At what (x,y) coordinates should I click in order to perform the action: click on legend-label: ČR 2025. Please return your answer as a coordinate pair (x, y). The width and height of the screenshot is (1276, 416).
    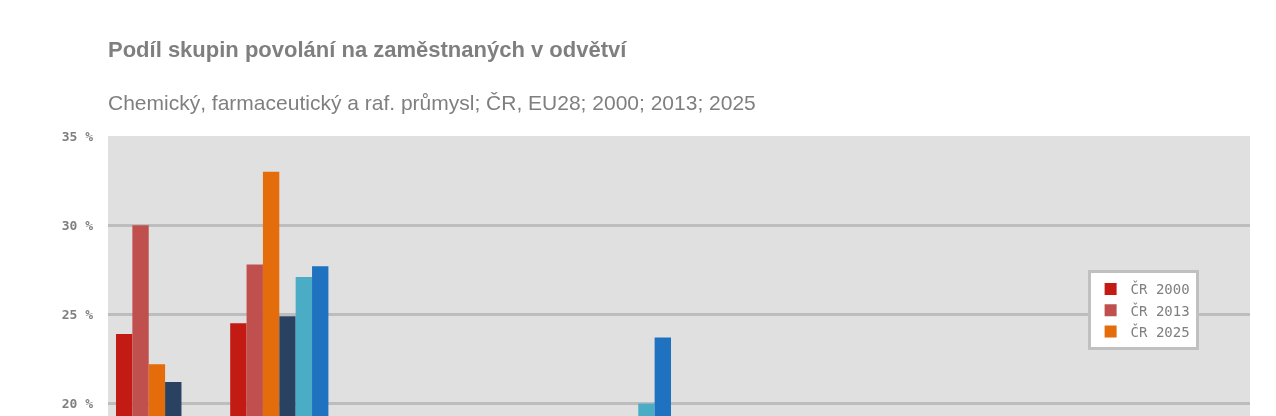
    Looking at the image, I should click on (1160, 331).